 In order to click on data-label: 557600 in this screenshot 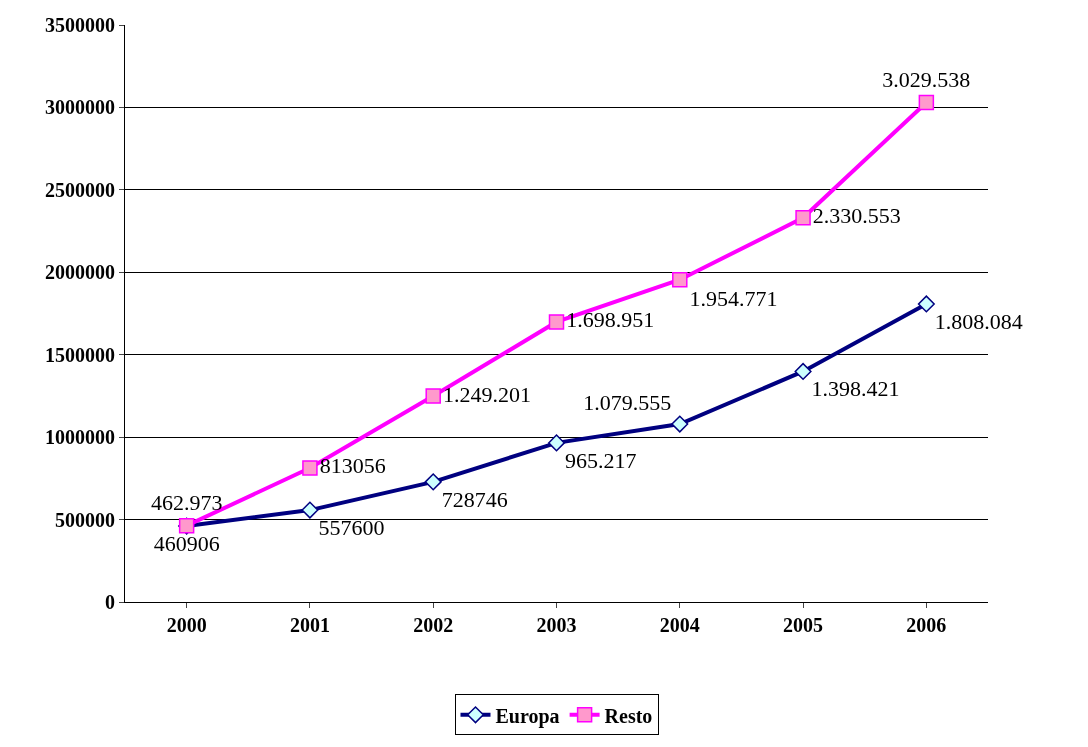, I will do `click(351, 528)`.